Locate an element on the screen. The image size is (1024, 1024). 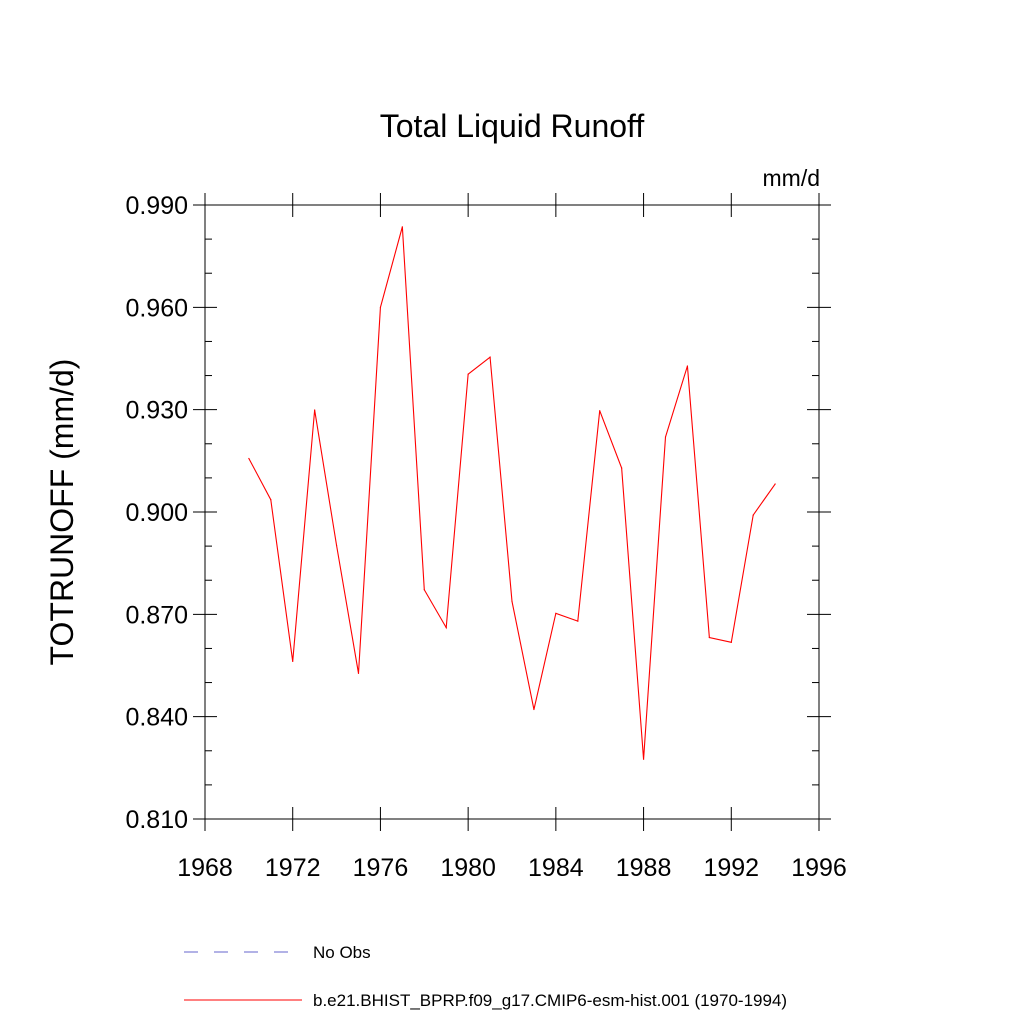
y-tick-label: 0.870 is located at coordinates (156, 615).